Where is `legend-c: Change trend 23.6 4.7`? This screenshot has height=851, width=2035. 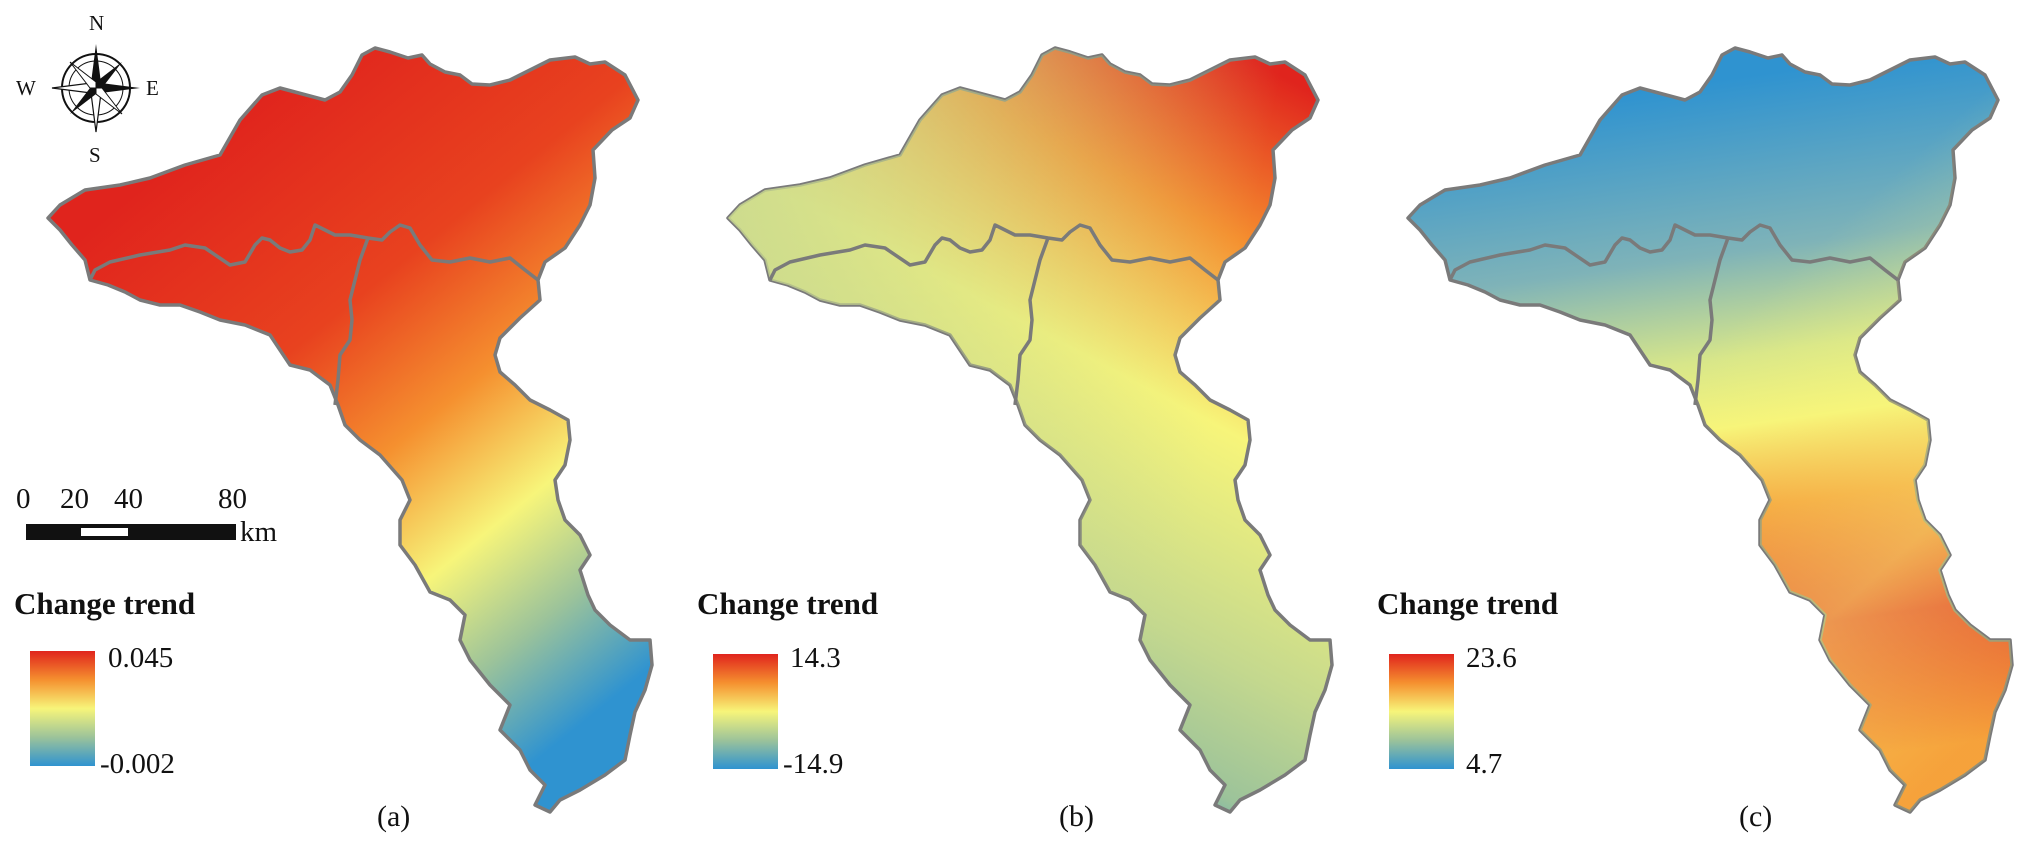 legend-c: Change trend 23.6 4.7 is located at coordinates (1467, 683).